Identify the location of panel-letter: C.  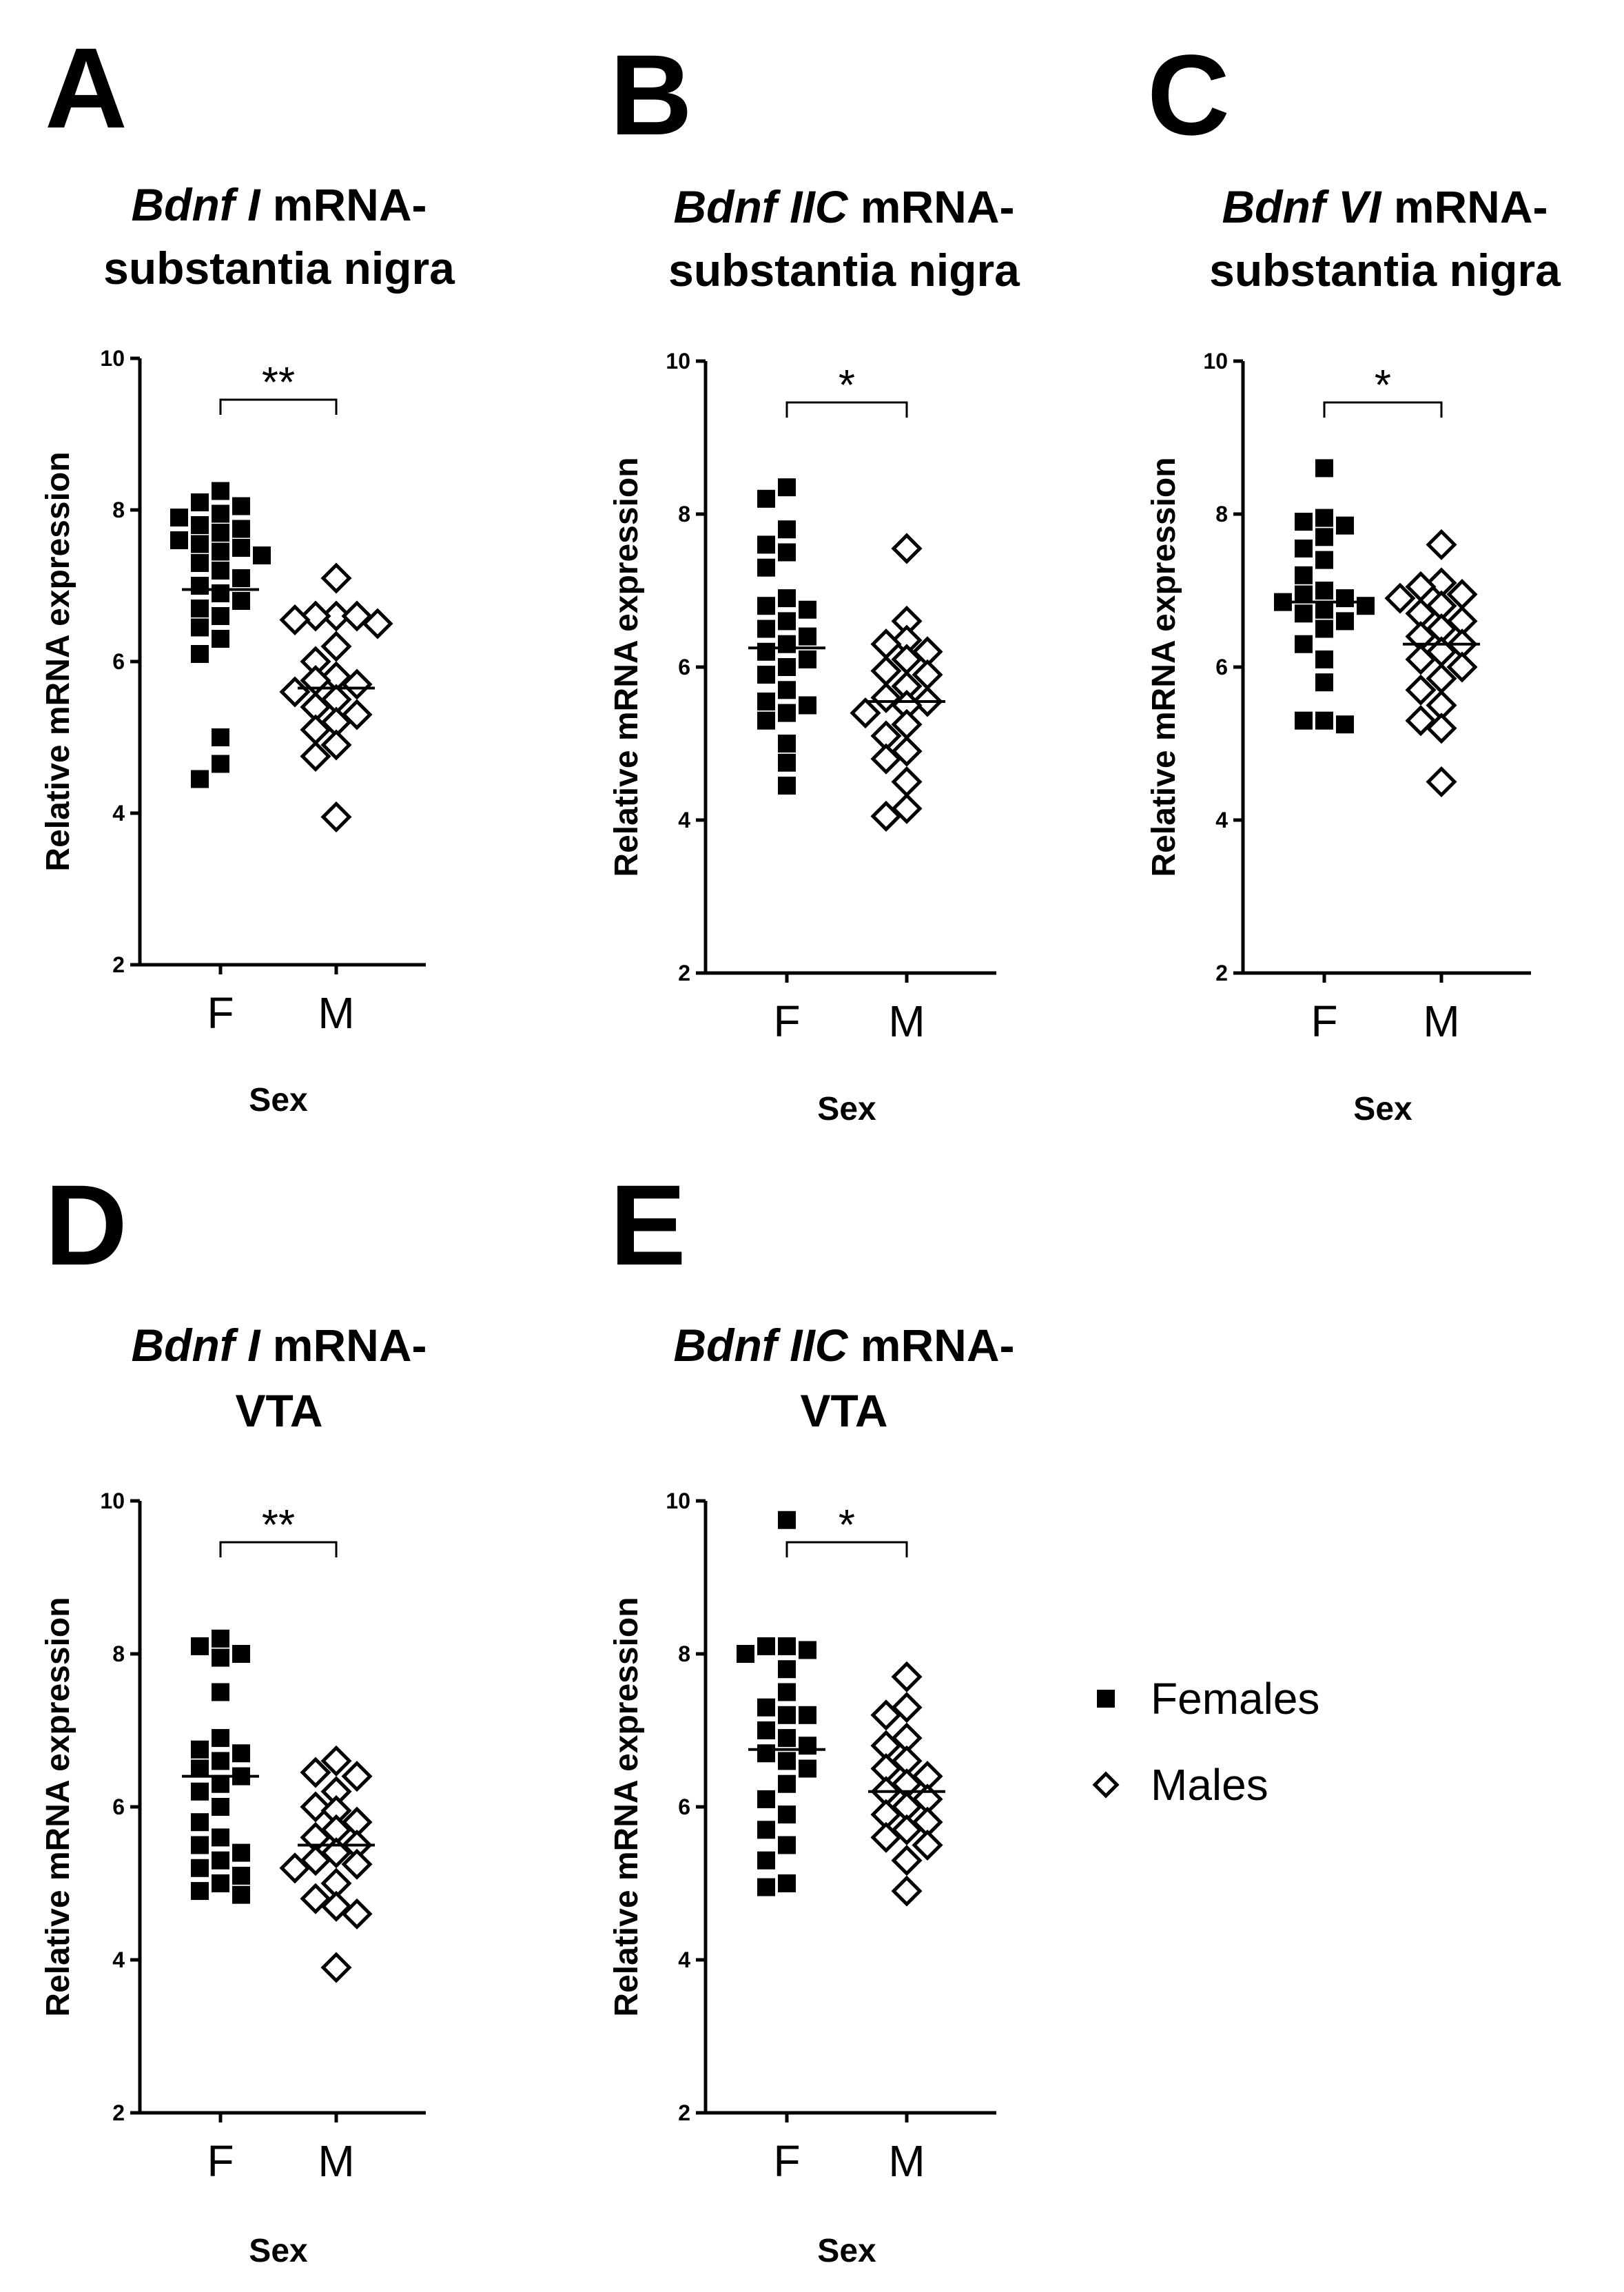
(1189, 95).